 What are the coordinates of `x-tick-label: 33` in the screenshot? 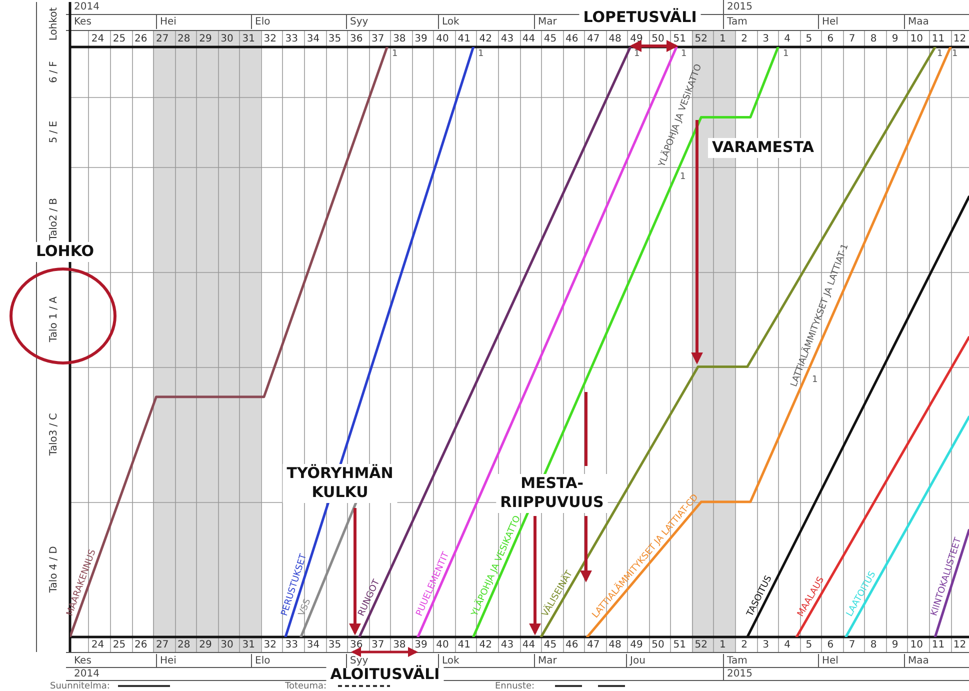 It's located at (291, 645).